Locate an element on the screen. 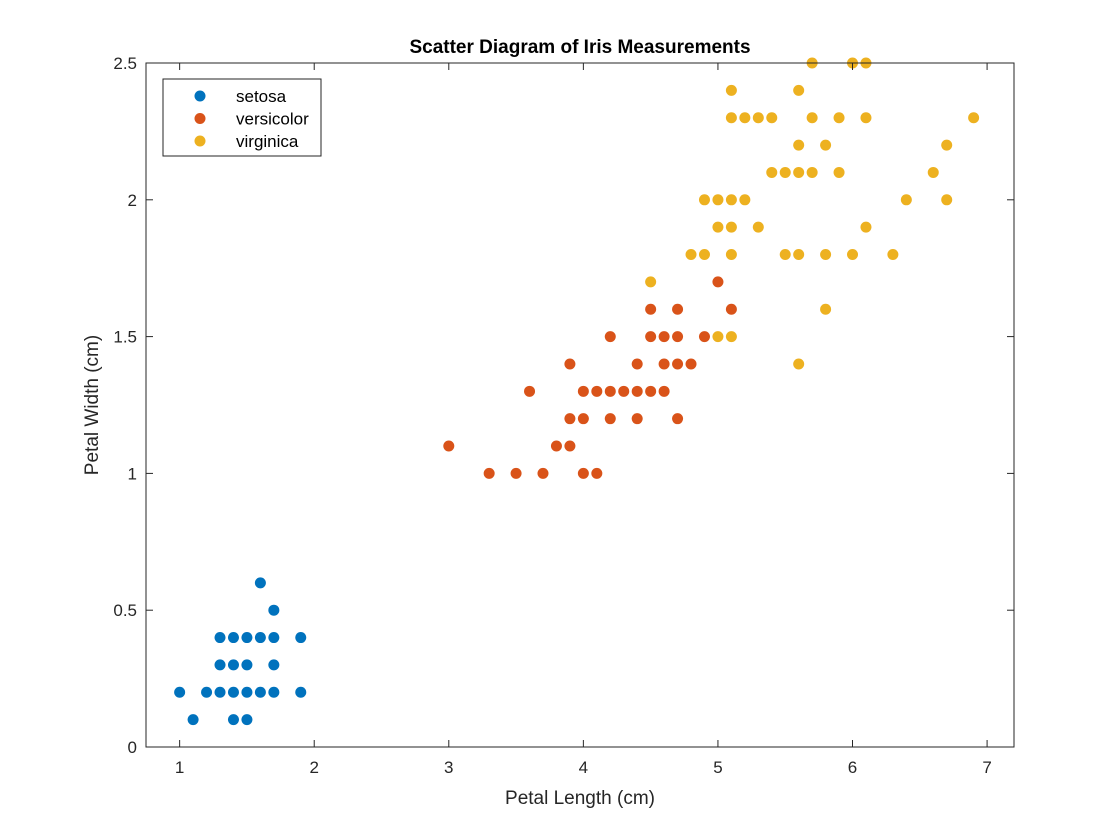 This screenshot has height=840, width=1120. chart-title: Scatter Diagram of Iris Measurements is located at coordinates (579, 47).